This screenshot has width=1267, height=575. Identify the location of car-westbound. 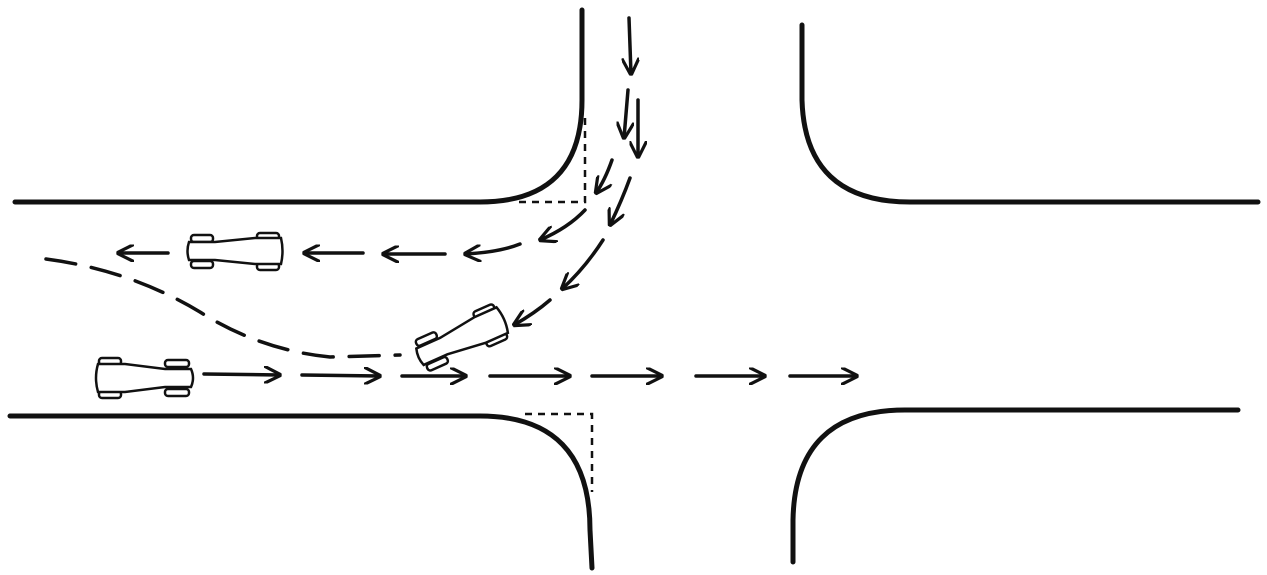
(235, 251).